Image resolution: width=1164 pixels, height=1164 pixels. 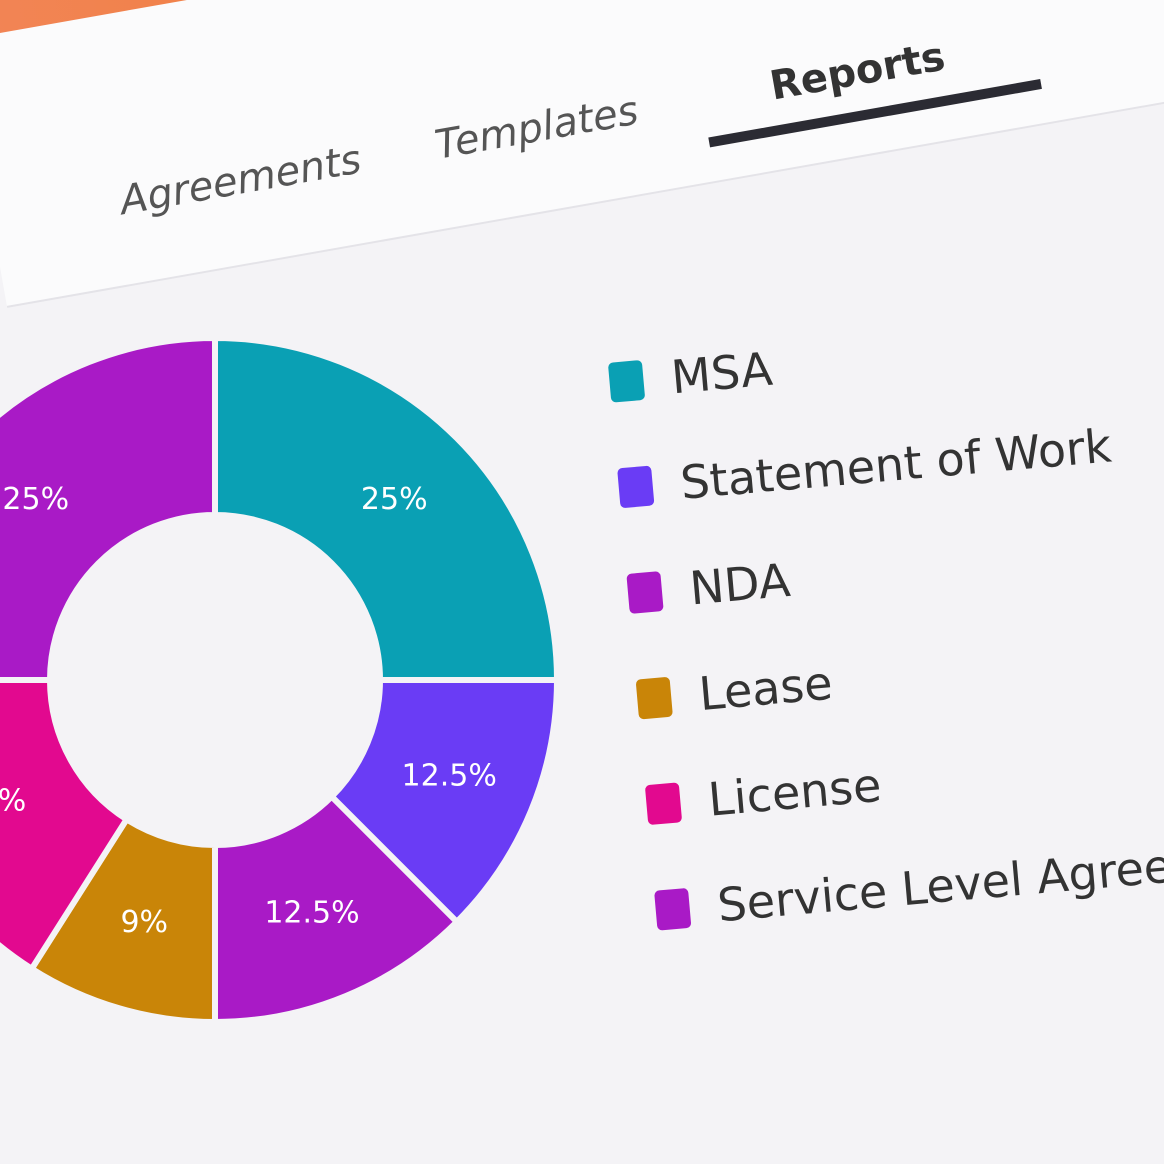 I want to click on legend-label: Service Level Agree, so click(x=939, y=885).